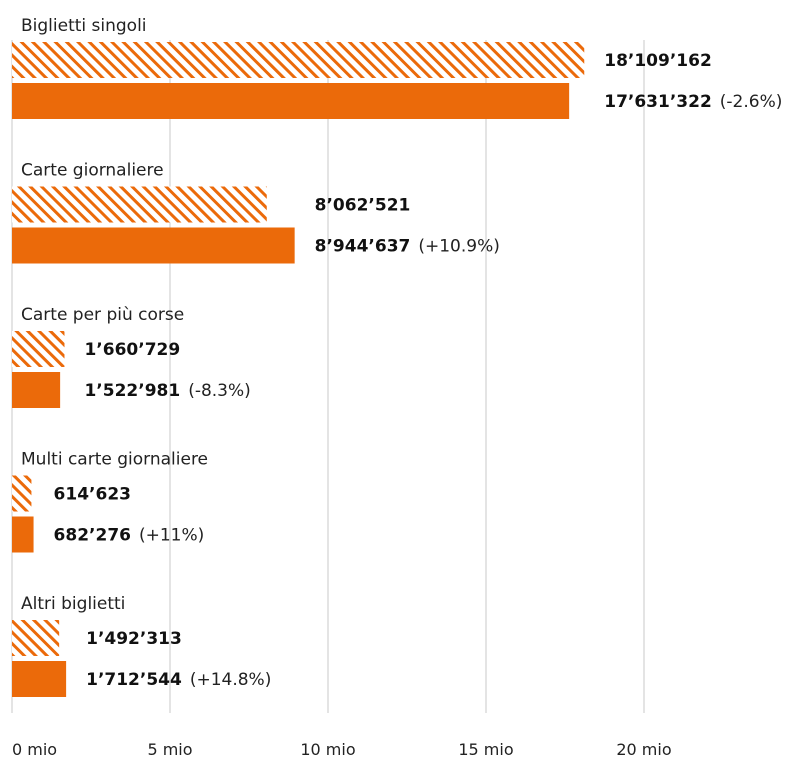 The width and height of the screenshot is (801, 762). Describe the element at coordinates (327, 749) in the screenshot. I see `x-tick-label: 10 mio` at that location.